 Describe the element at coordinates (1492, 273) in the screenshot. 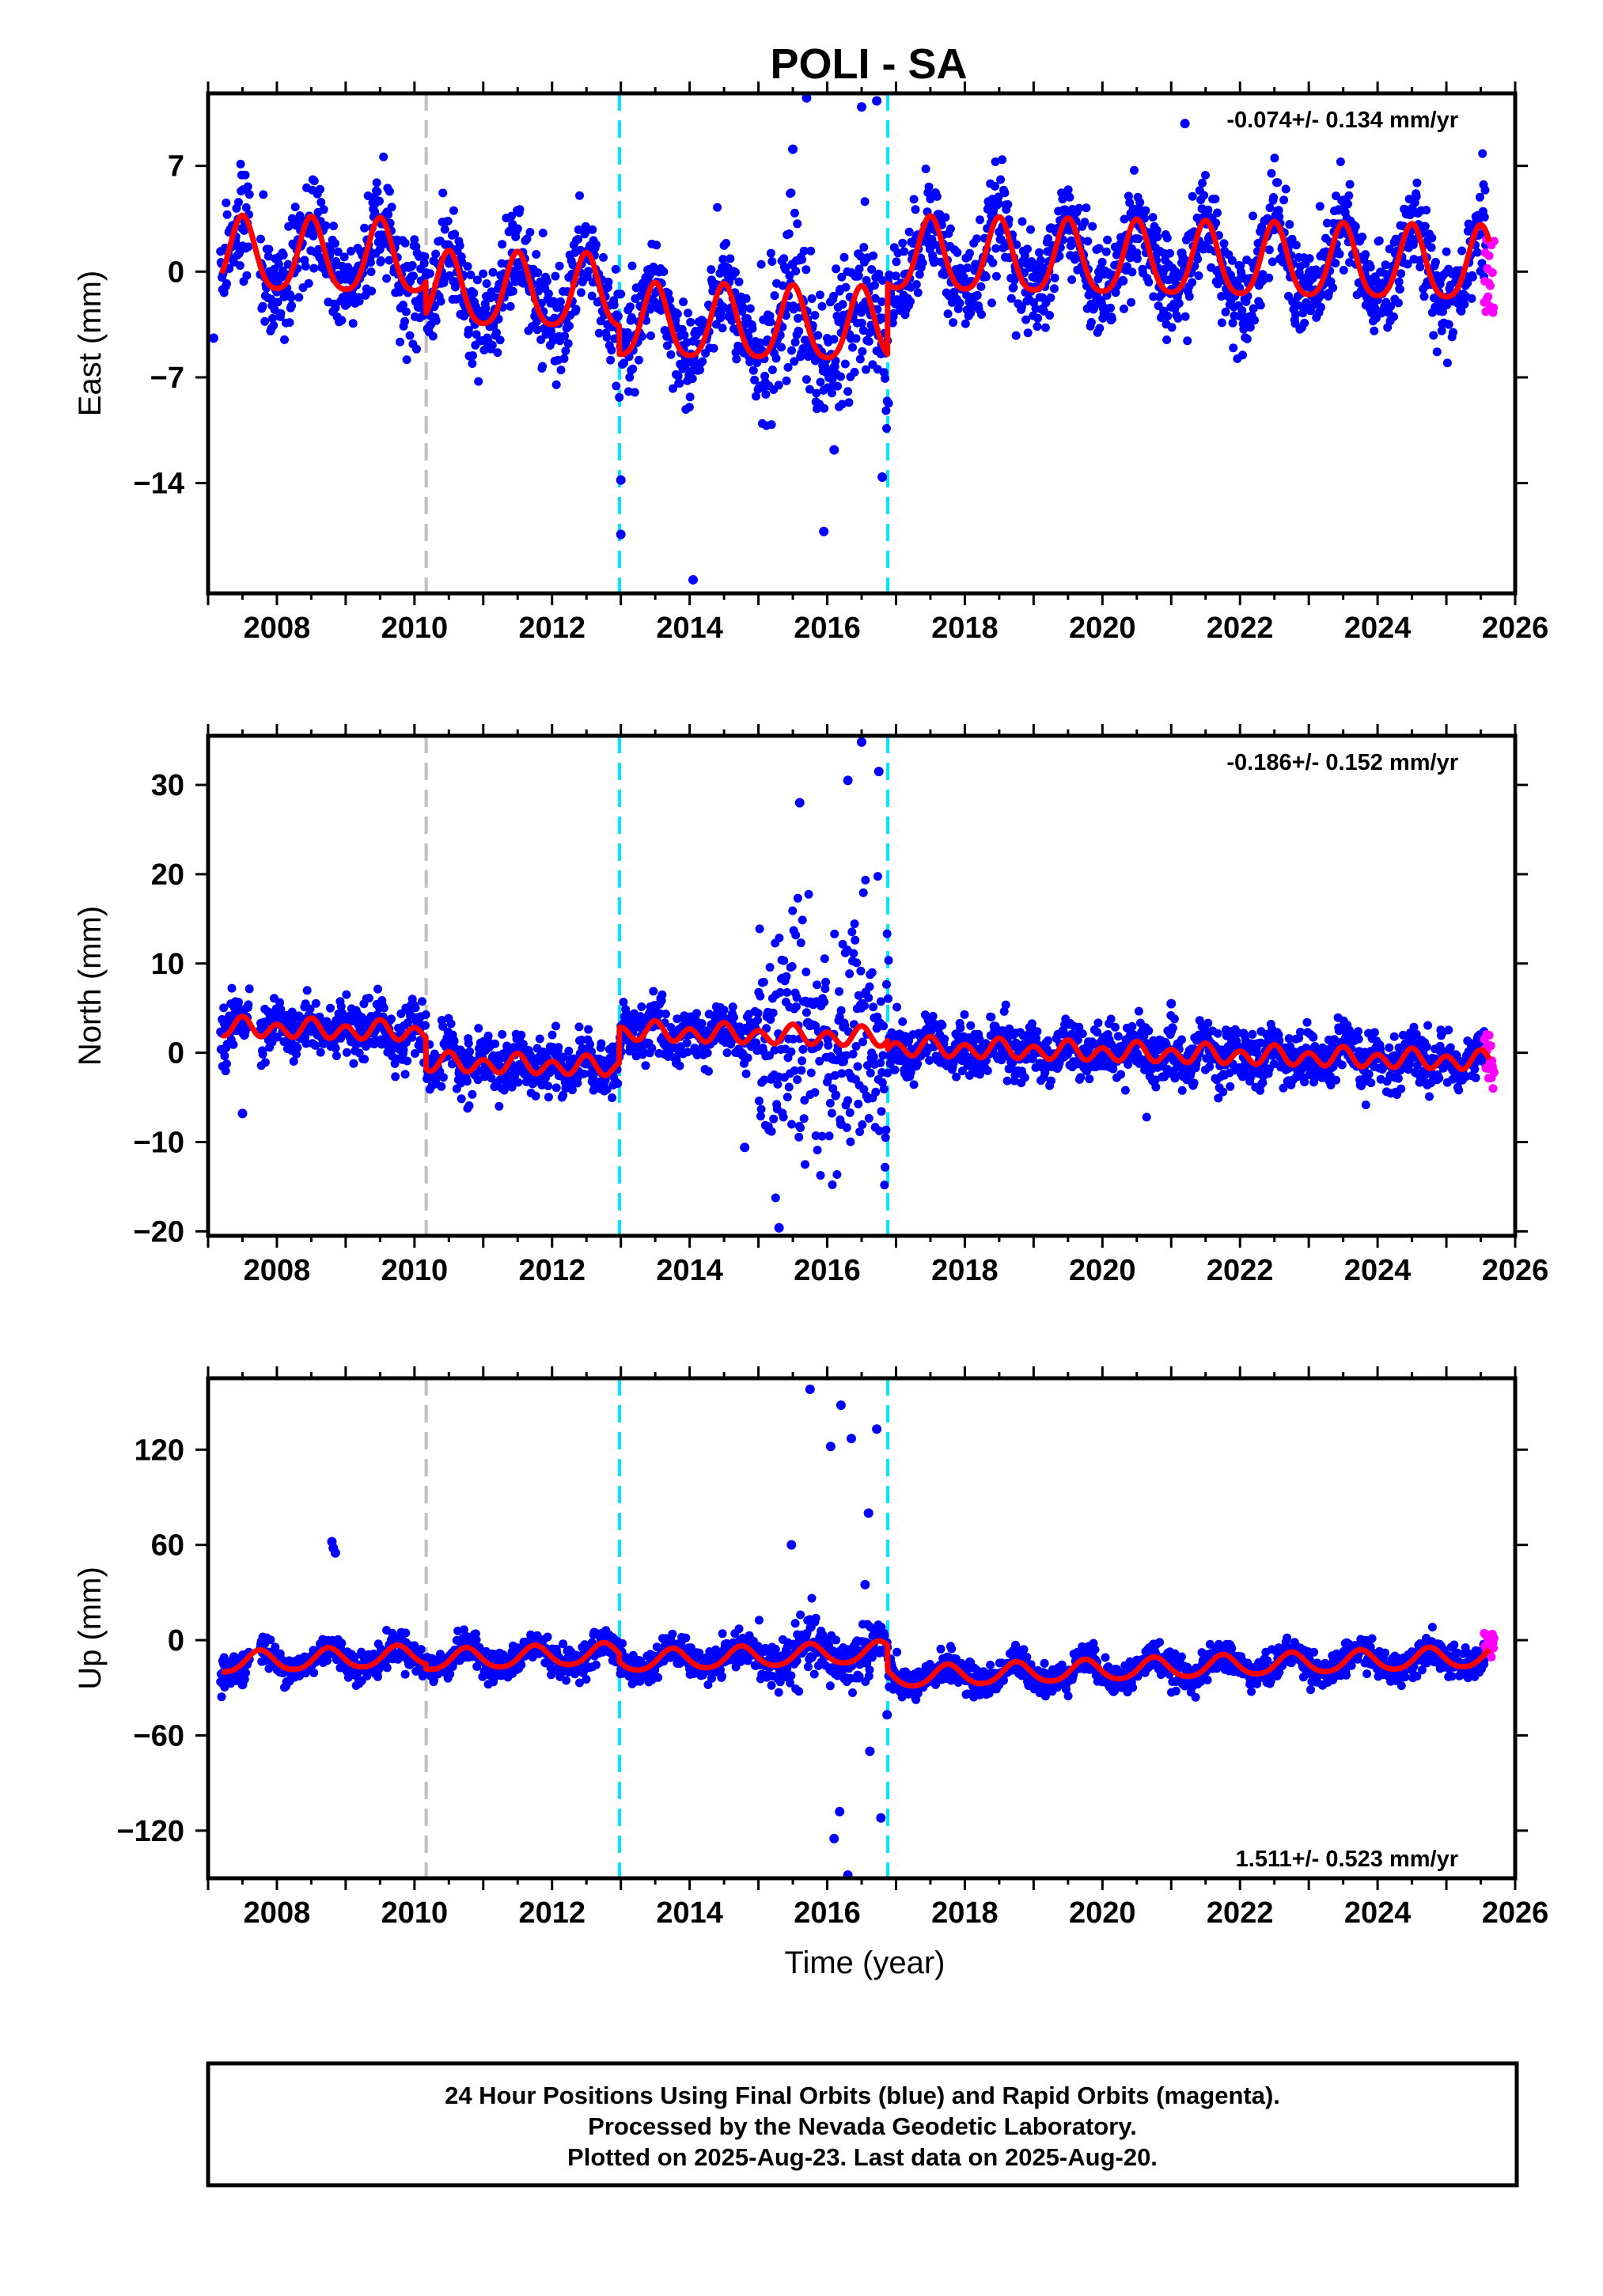

I see `east-rapid-point` at that location.